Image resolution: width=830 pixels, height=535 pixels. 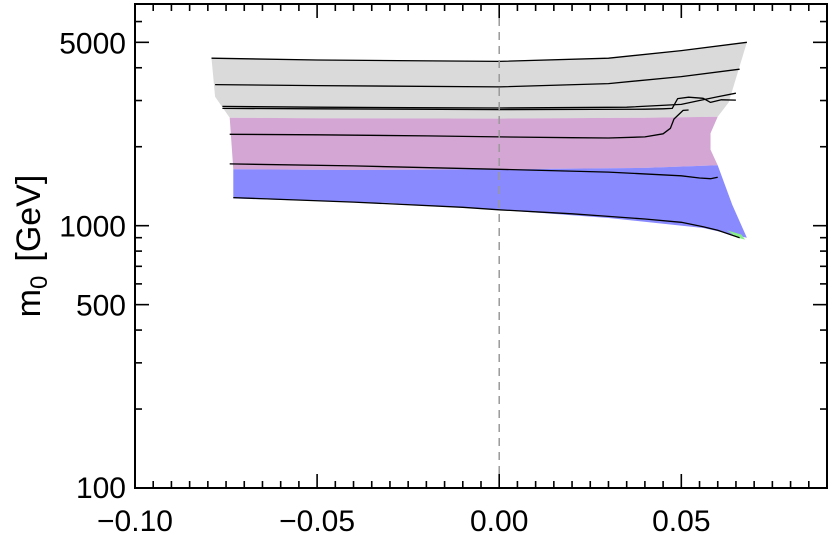 I want to click on region-pink, so click(x=473, y=143).